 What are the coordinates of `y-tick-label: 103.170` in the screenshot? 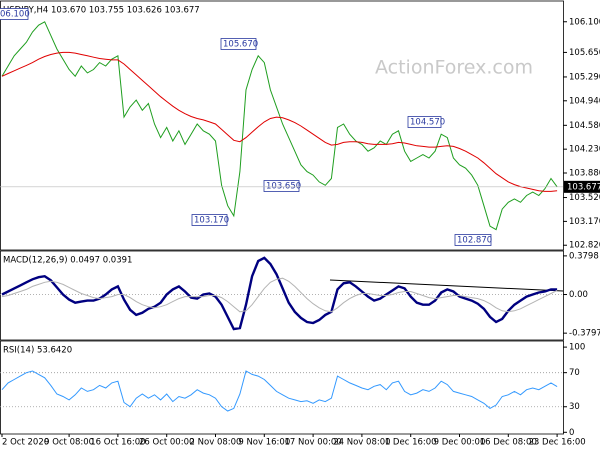 It's located at (584, 222).